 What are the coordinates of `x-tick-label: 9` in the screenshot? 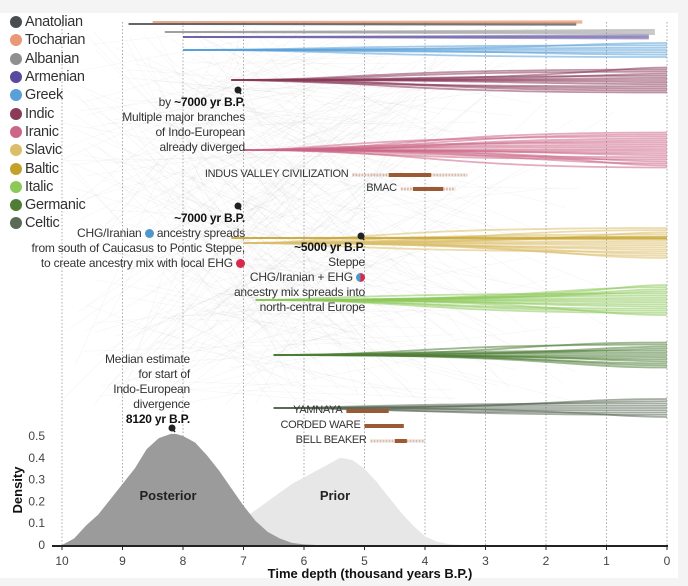 It's located at (122, 561).